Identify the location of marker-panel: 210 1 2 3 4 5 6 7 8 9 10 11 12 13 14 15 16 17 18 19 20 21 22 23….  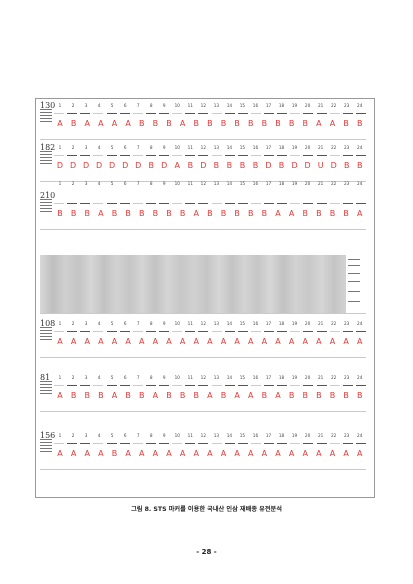
(203, 210).